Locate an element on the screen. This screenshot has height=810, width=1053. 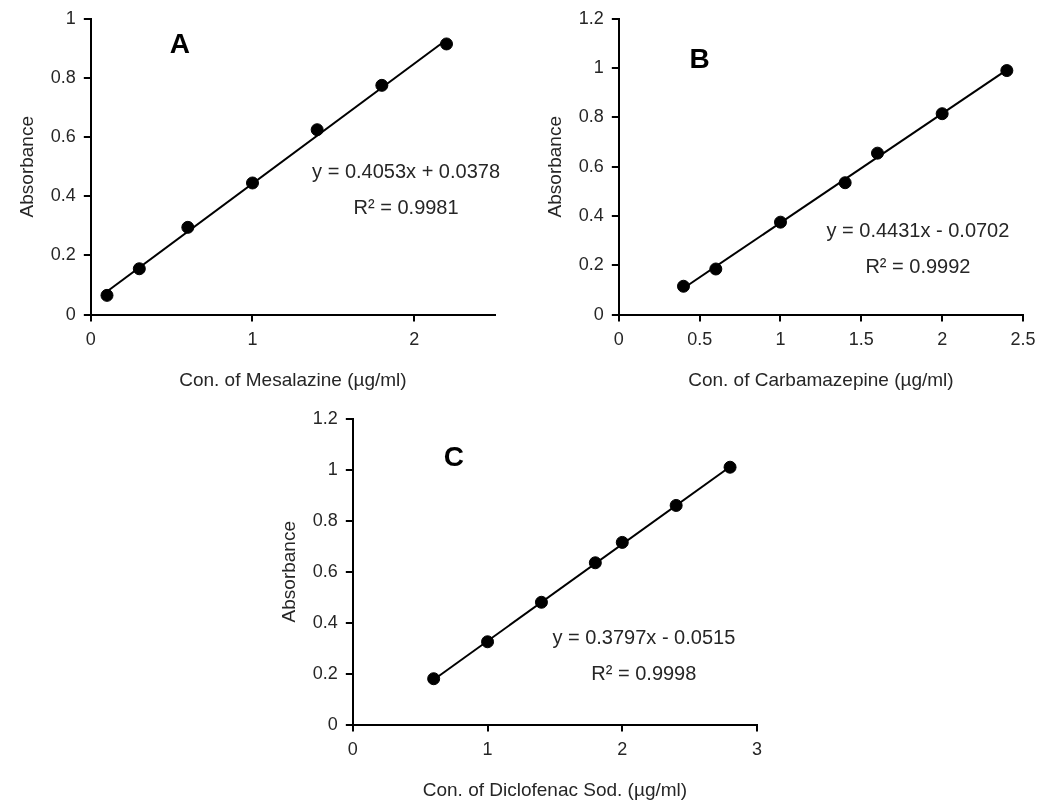
x-tick-label: 2.5 is located at coordinates (1023, 339).